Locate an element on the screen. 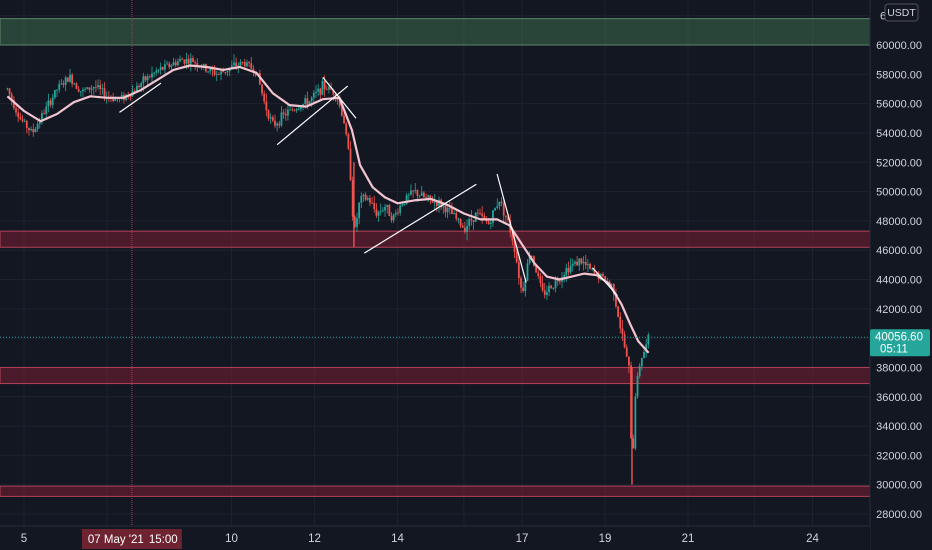 The image size is (932, 550). time-tick-label: 17 is located at coordinates (522, 539).